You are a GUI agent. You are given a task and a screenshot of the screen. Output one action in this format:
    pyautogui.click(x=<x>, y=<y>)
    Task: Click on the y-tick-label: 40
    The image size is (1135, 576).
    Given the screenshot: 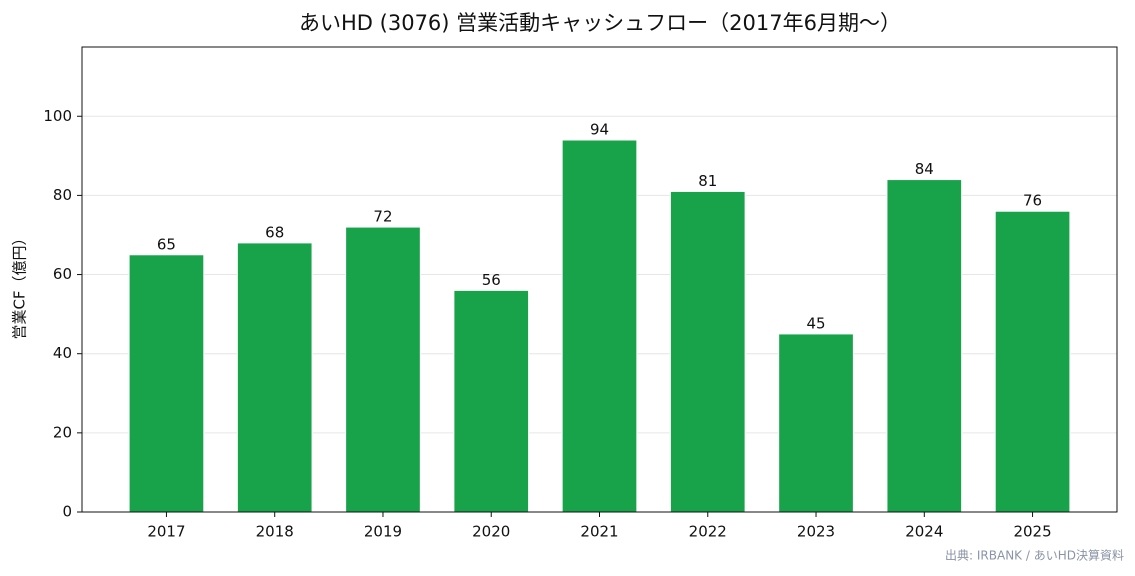 What is the action you would take?
    pyautogui.click(x=62, y=353)
    